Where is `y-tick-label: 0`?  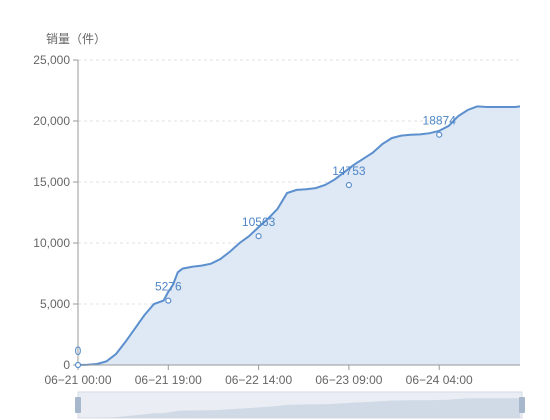 y-tick-label: 0 is located at coordinates (66, 365).